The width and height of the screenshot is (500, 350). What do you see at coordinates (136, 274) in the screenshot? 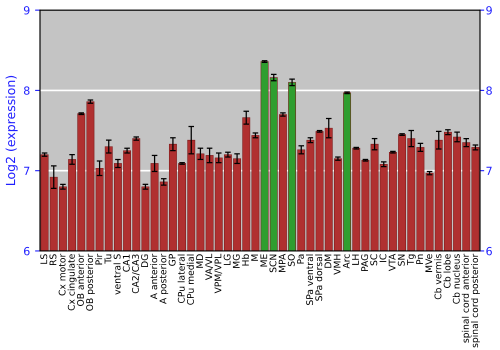
I see `x-tick-label: CA2/CA3` at bounding box center [136, 274].